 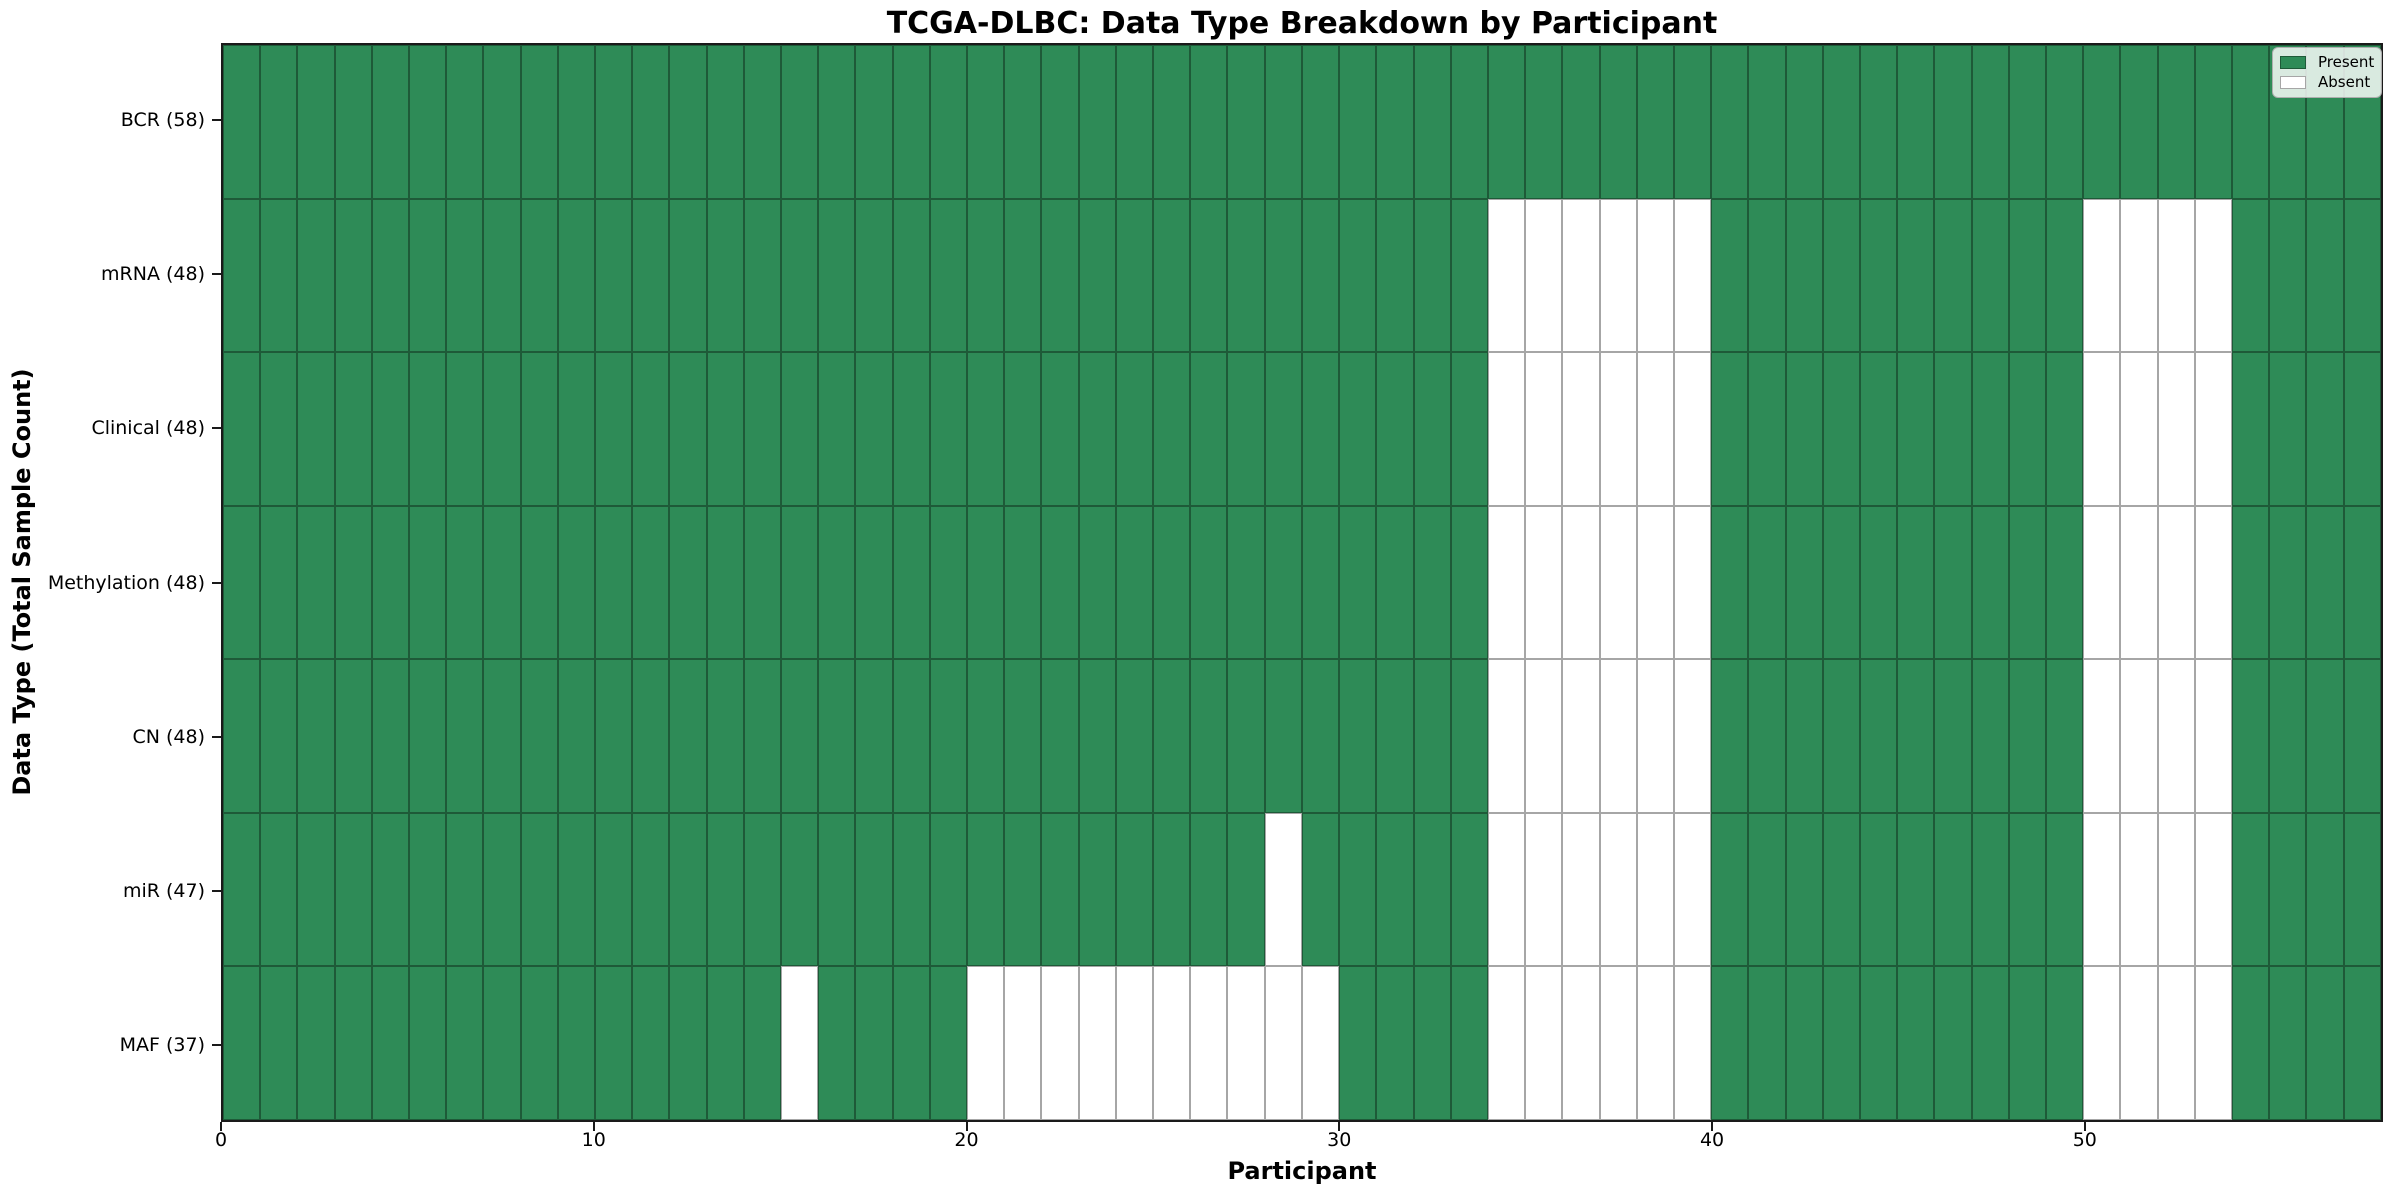 I want to click on x-tick-label: 40, so click(x=1712, y=1140).